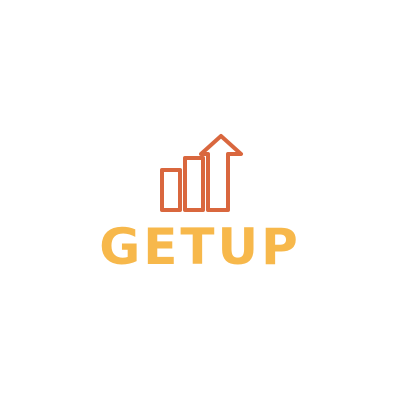  I want to click on short-bar-icon, so click(171, 190).